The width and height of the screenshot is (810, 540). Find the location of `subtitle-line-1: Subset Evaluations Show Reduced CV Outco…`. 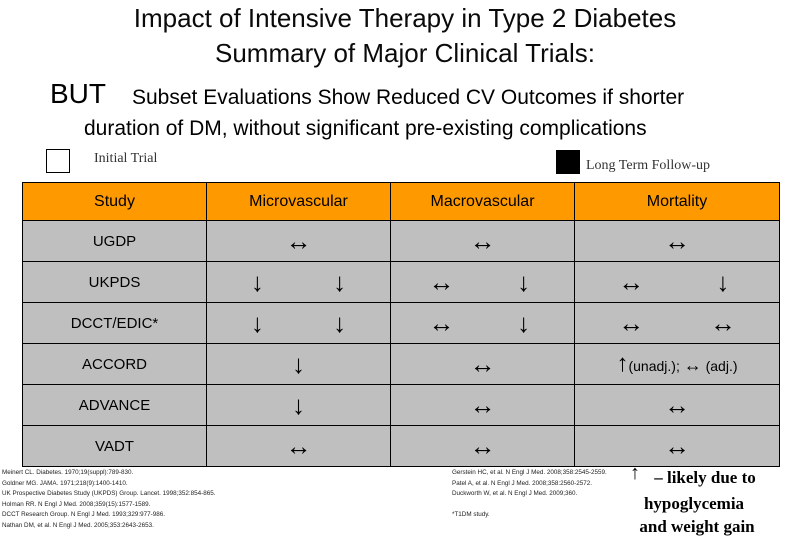

subtitle-line-1: Subset Evaluations Show Reduced CV Outco… is located at coordinates (408, 97).